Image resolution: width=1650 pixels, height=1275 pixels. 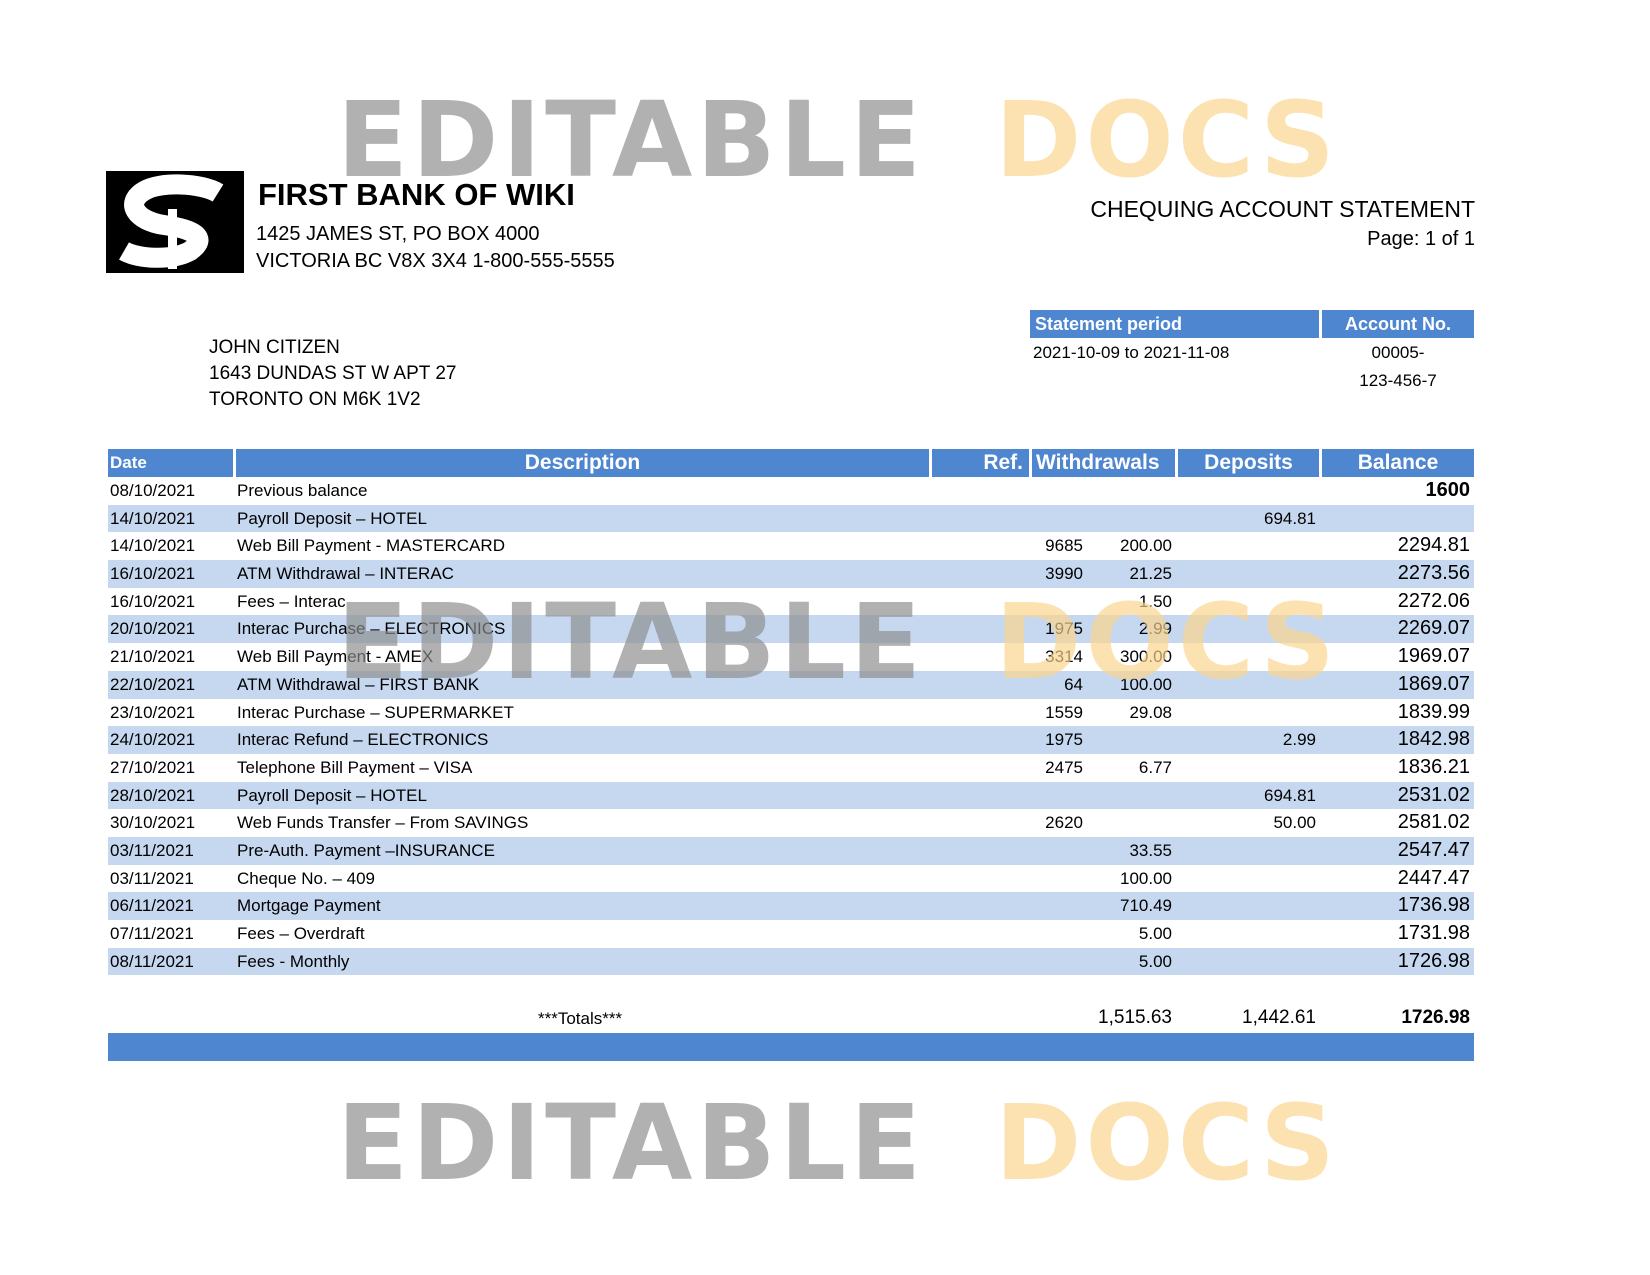 I want to click on cell-description: ATM Withdrawal – INTERAC, so click(x=345, y=574).